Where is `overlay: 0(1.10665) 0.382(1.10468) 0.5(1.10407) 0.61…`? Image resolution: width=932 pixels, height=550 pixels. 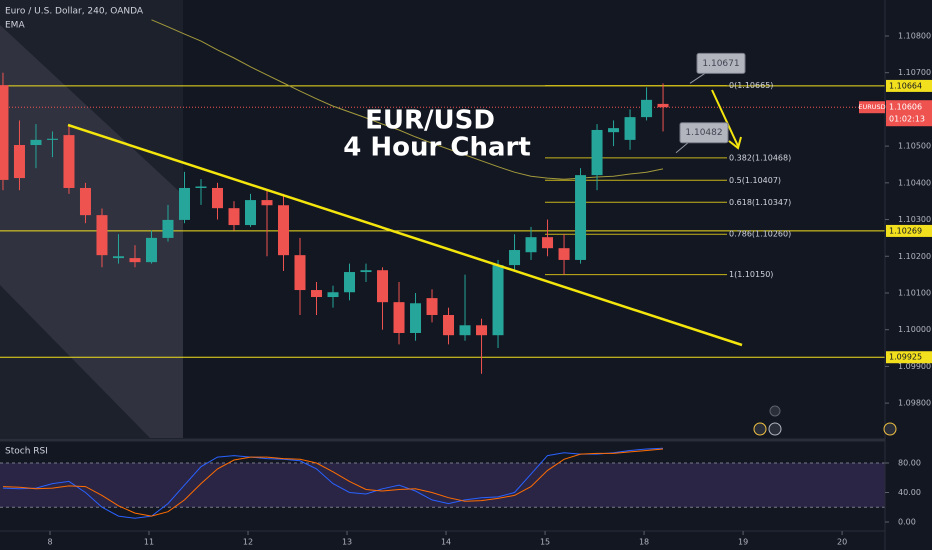 overlay: 0(1.10665) 0.382(1.10468) 0.5(1.10407) 0.61… is located at coordinates (733, 165).